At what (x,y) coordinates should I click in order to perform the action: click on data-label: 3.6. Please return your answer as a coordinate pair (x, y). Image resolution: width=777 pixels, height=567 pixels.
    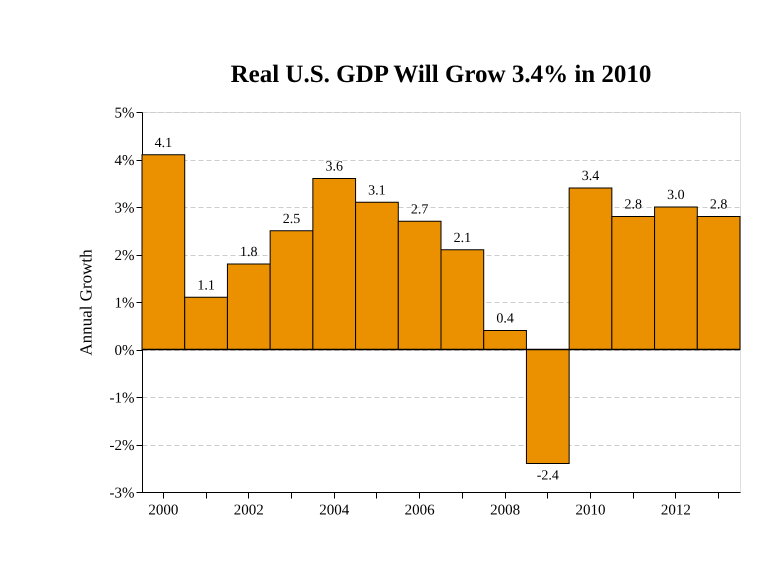
    Looking at the image, I should click on (334, 167).